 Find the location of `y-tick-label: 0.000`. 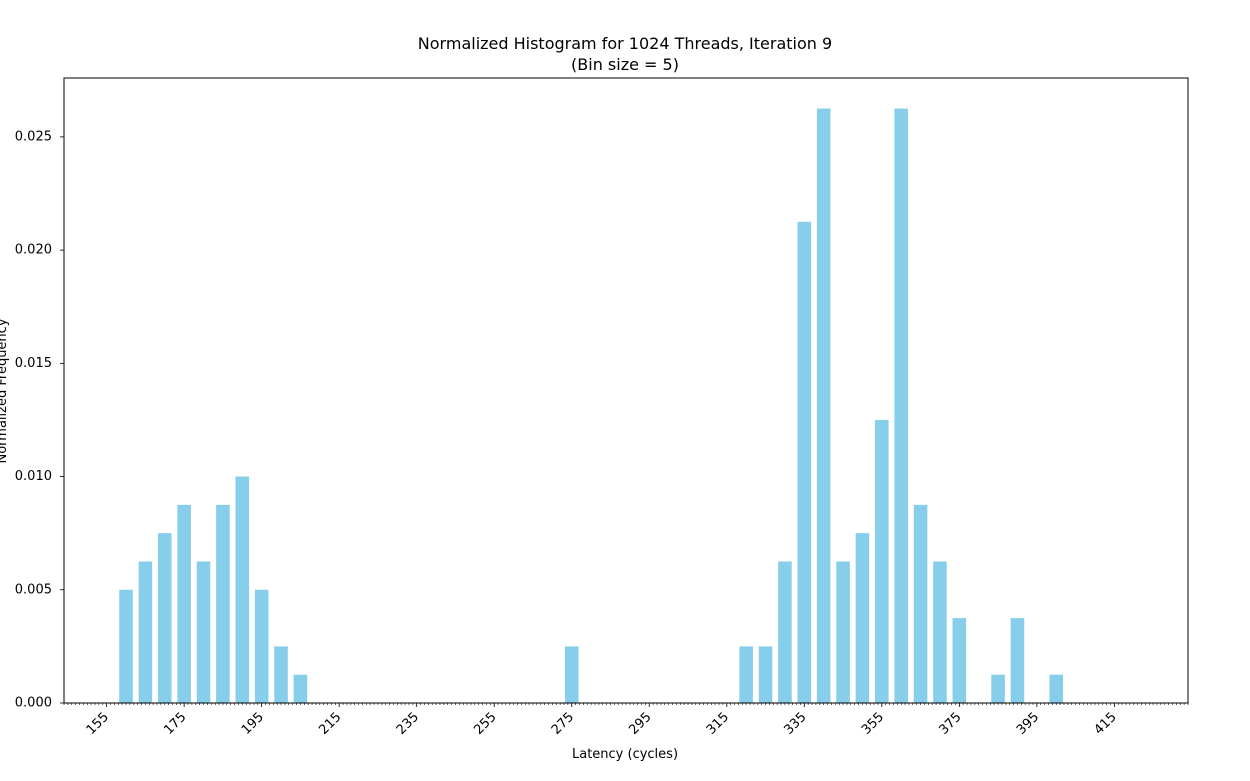

y-tick-label: 0.000 is located at coordinates (33, 703).